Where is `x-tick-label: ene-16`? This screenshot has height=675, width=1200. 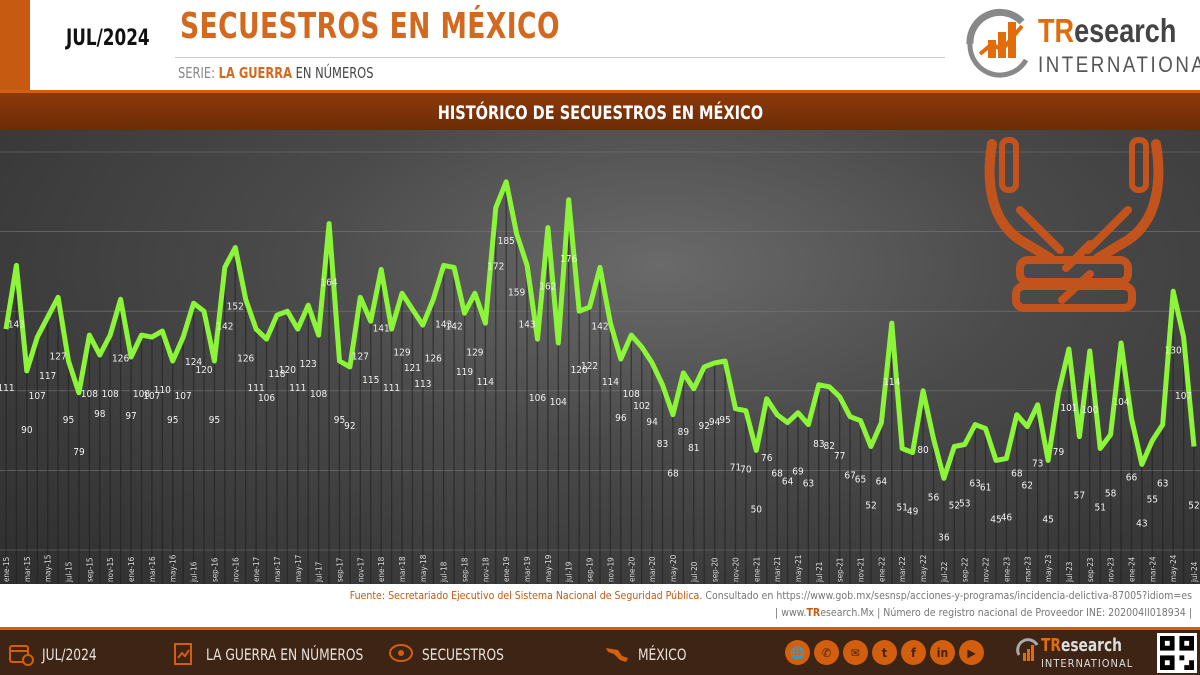 x-tick-label: ene-16 is located at coordinates (131, 569).